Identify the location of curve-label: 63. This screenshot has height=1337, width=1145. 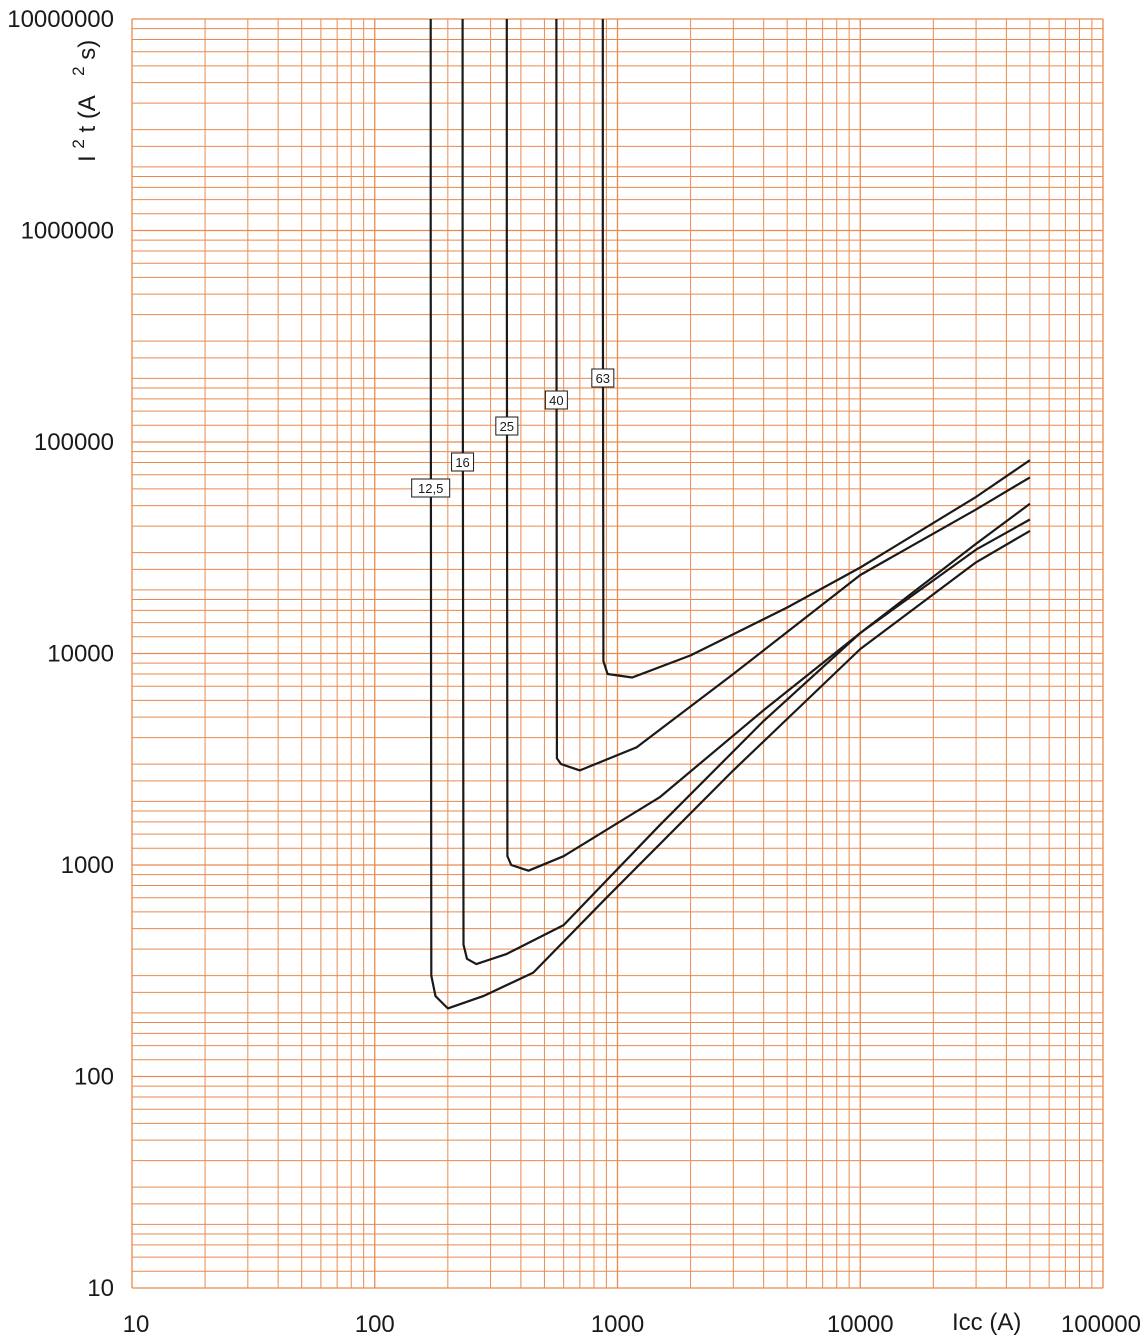
(603, 378).